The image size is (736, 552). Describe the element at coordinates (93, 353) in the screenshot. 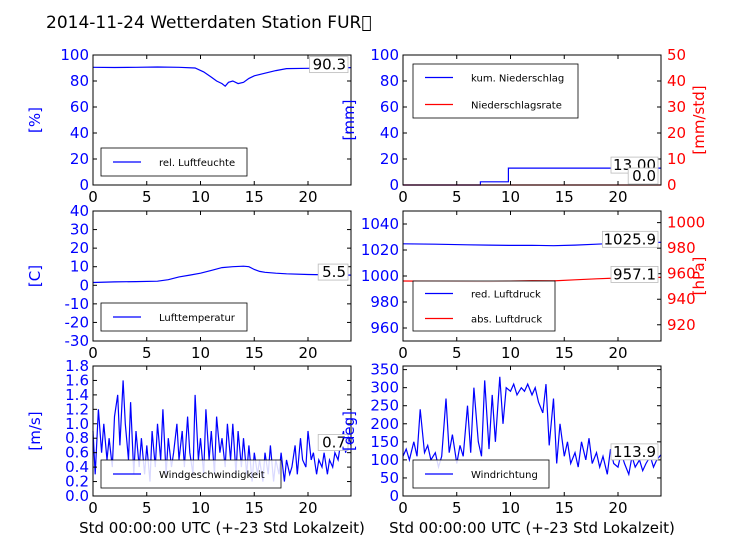

I see `temperature-xtick-label: 0` at that location.